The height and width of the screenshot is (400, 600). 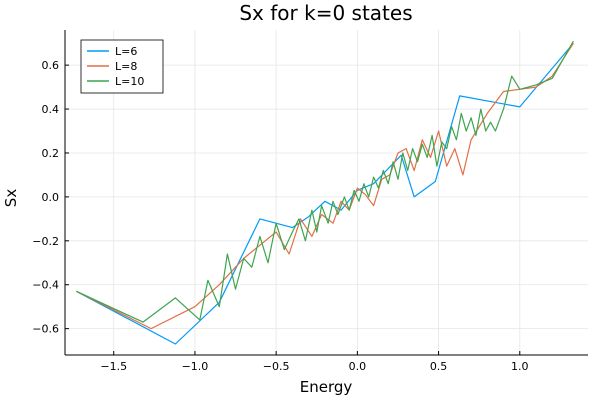 I want to click on x-tick-label: −0.5, so click(x=276, y=366).